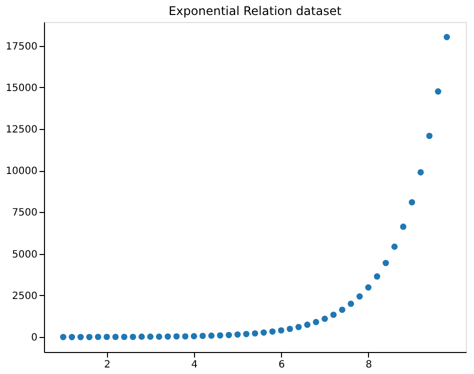 This screenshot has width=474, height=374. What do you see at coordinates (34, 338) in the screenshot?
I see `y-tick-label: 0` at bounding box center [34, 338].